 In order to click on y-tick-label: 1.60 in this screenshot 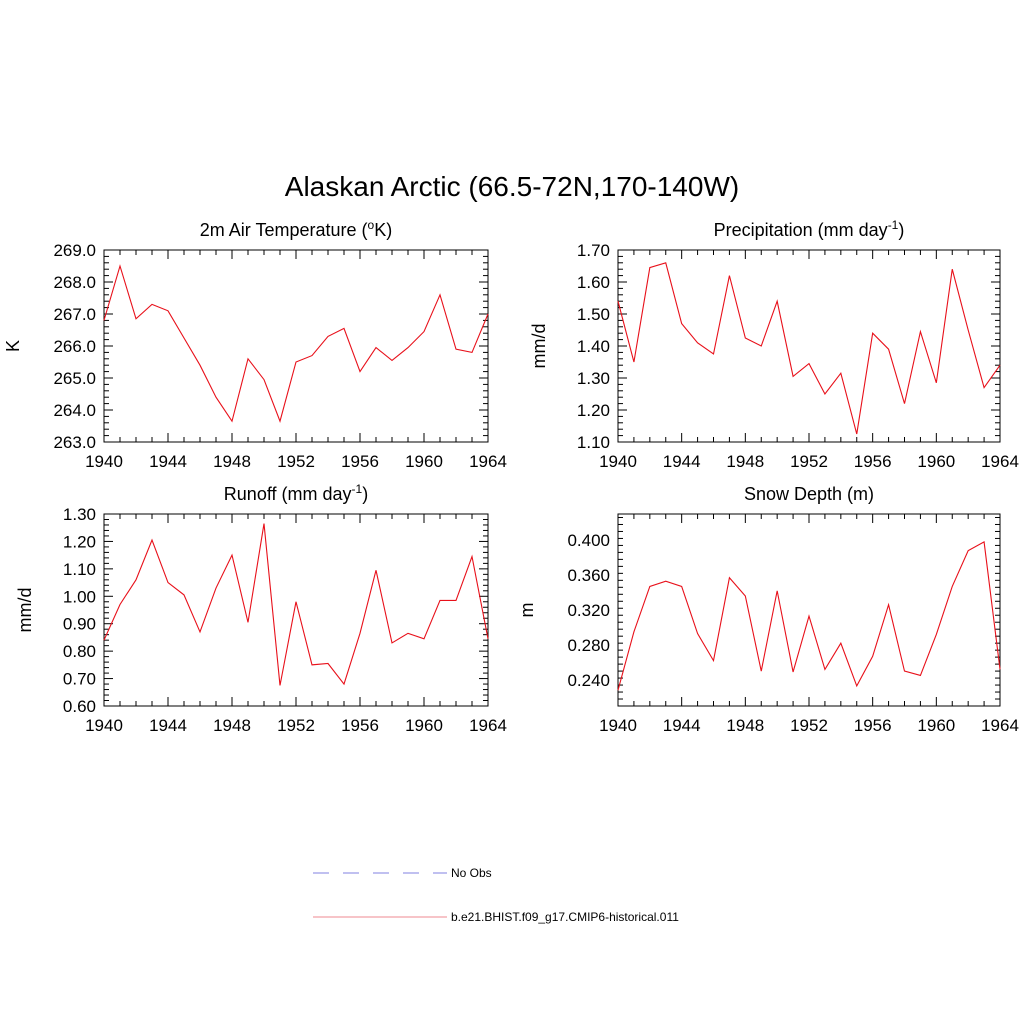, I will do `click(593, 282)`.